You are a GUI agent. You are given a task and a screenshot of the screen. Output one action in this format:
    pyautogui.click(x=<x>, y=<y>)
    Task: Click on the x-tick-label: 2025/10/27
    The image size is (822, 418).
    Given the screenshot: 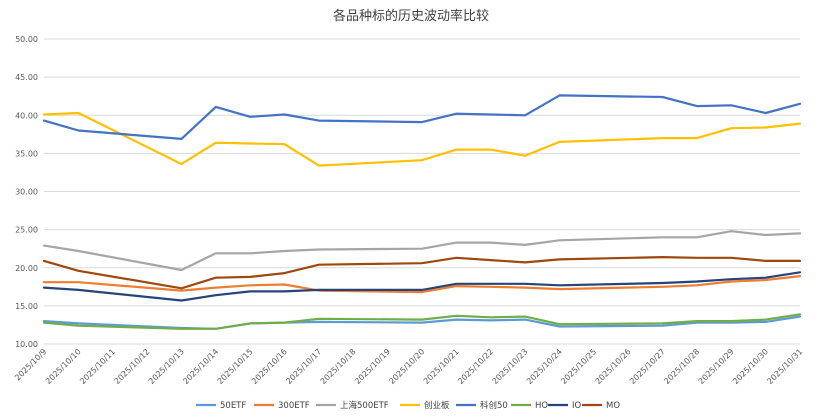 What is the action you would take?
    pyautogui.click(x=647, y=366)
    